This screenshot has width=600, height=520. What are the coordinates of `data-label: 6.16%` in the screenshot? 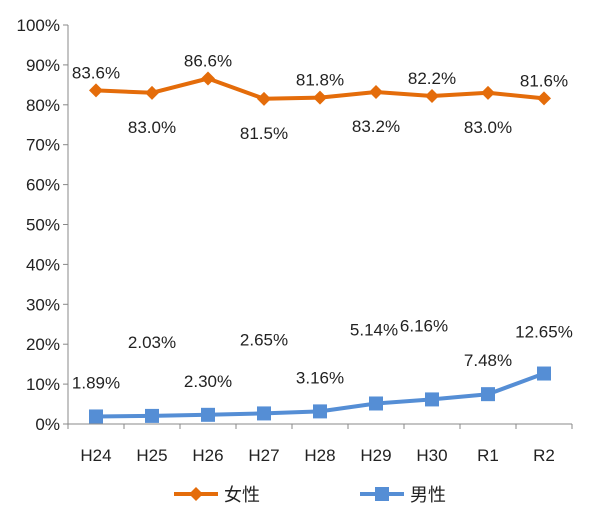 It's located at (424, 325).